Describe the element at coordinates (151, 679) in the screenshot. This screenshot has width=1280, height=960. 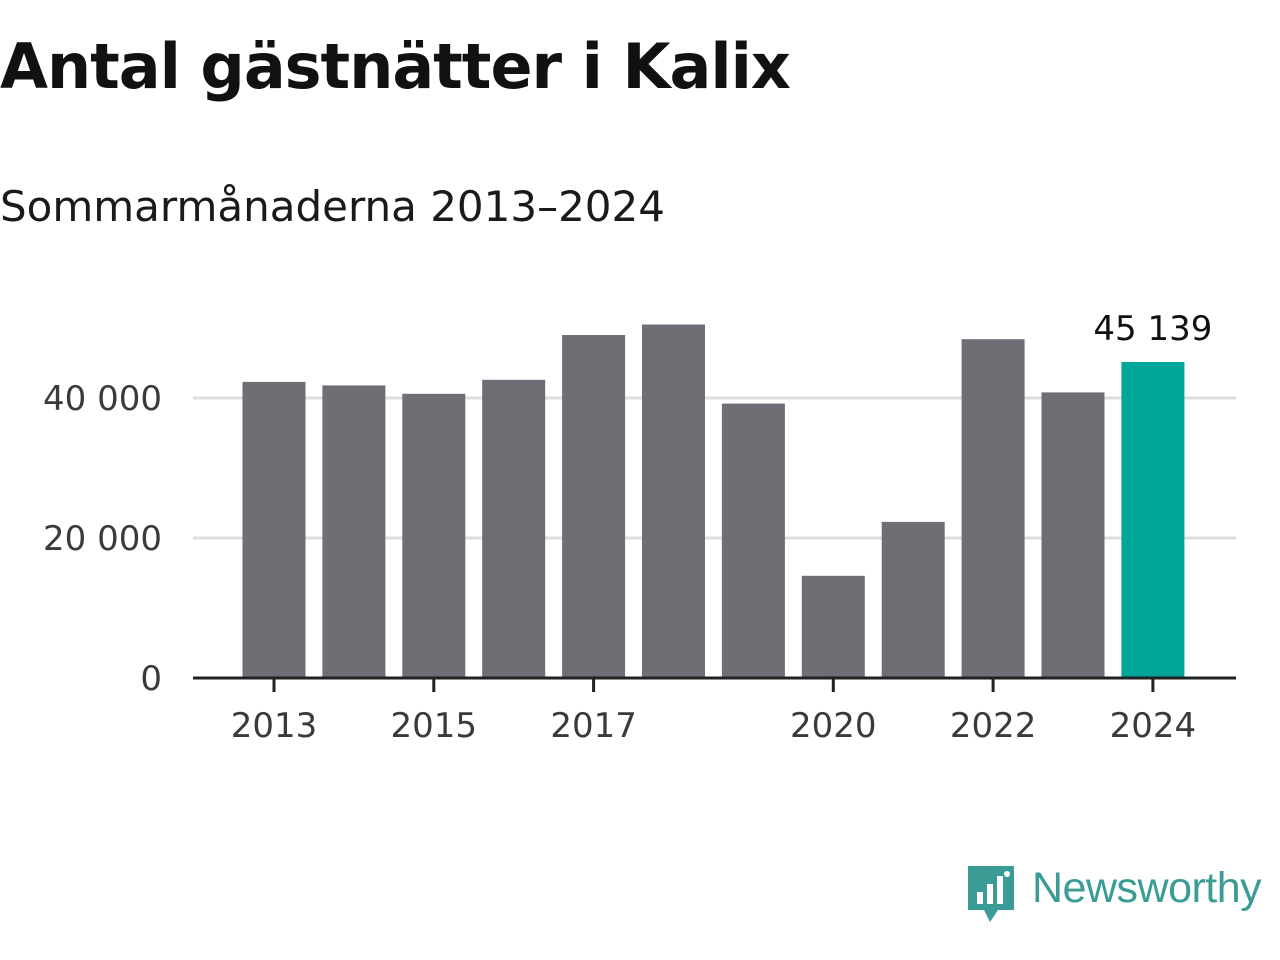
I see `y-tick-label: 0` at that location.